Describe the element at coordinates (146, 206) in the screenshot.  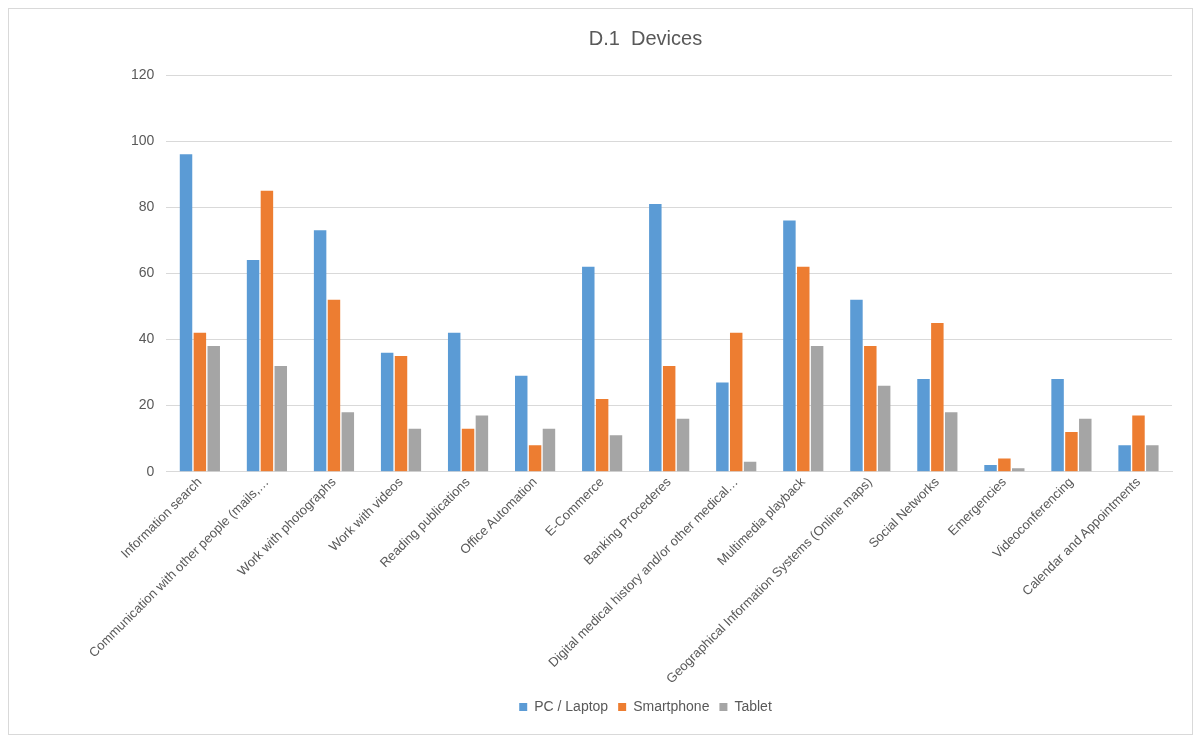
I see `y-tick-label: 80` at that location.